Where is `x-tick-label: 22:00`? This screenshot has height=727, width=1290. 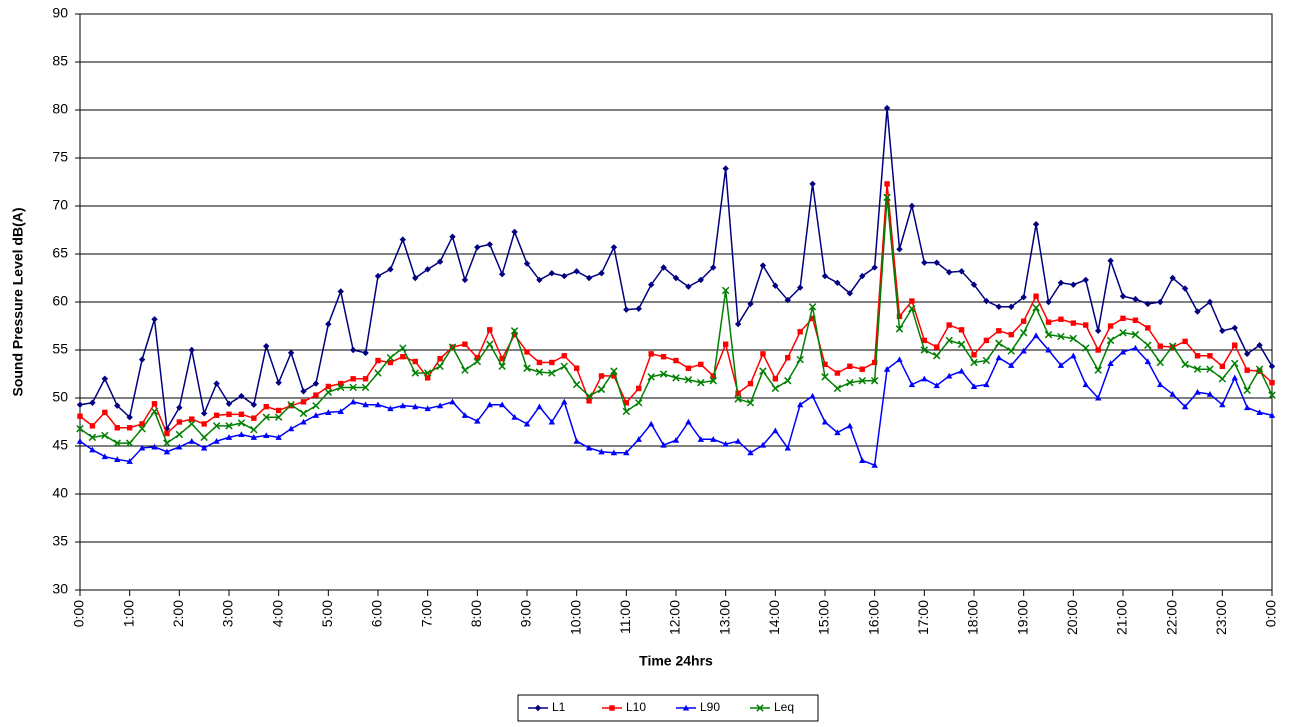 x-tick-label: 22:00 is located at coordinates (1171, 617).